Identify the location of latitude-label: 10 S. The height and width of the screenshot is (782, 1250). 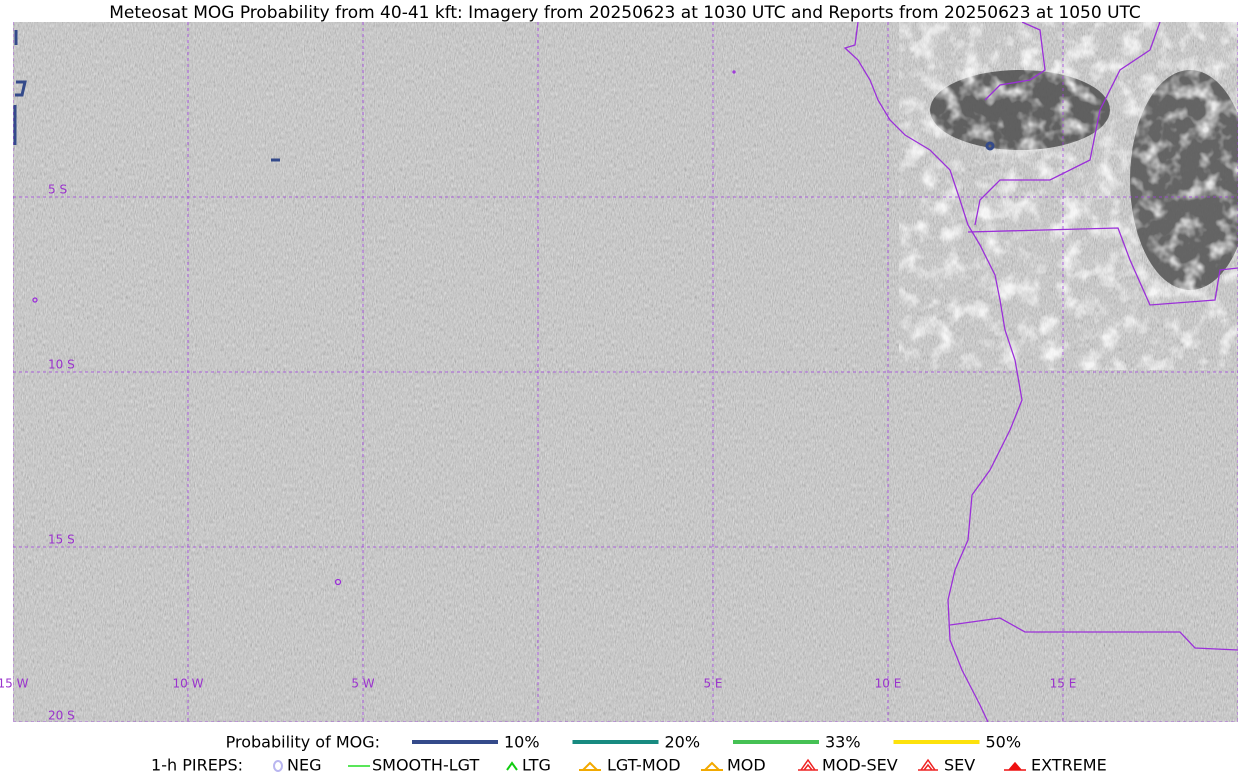
(61, 365).